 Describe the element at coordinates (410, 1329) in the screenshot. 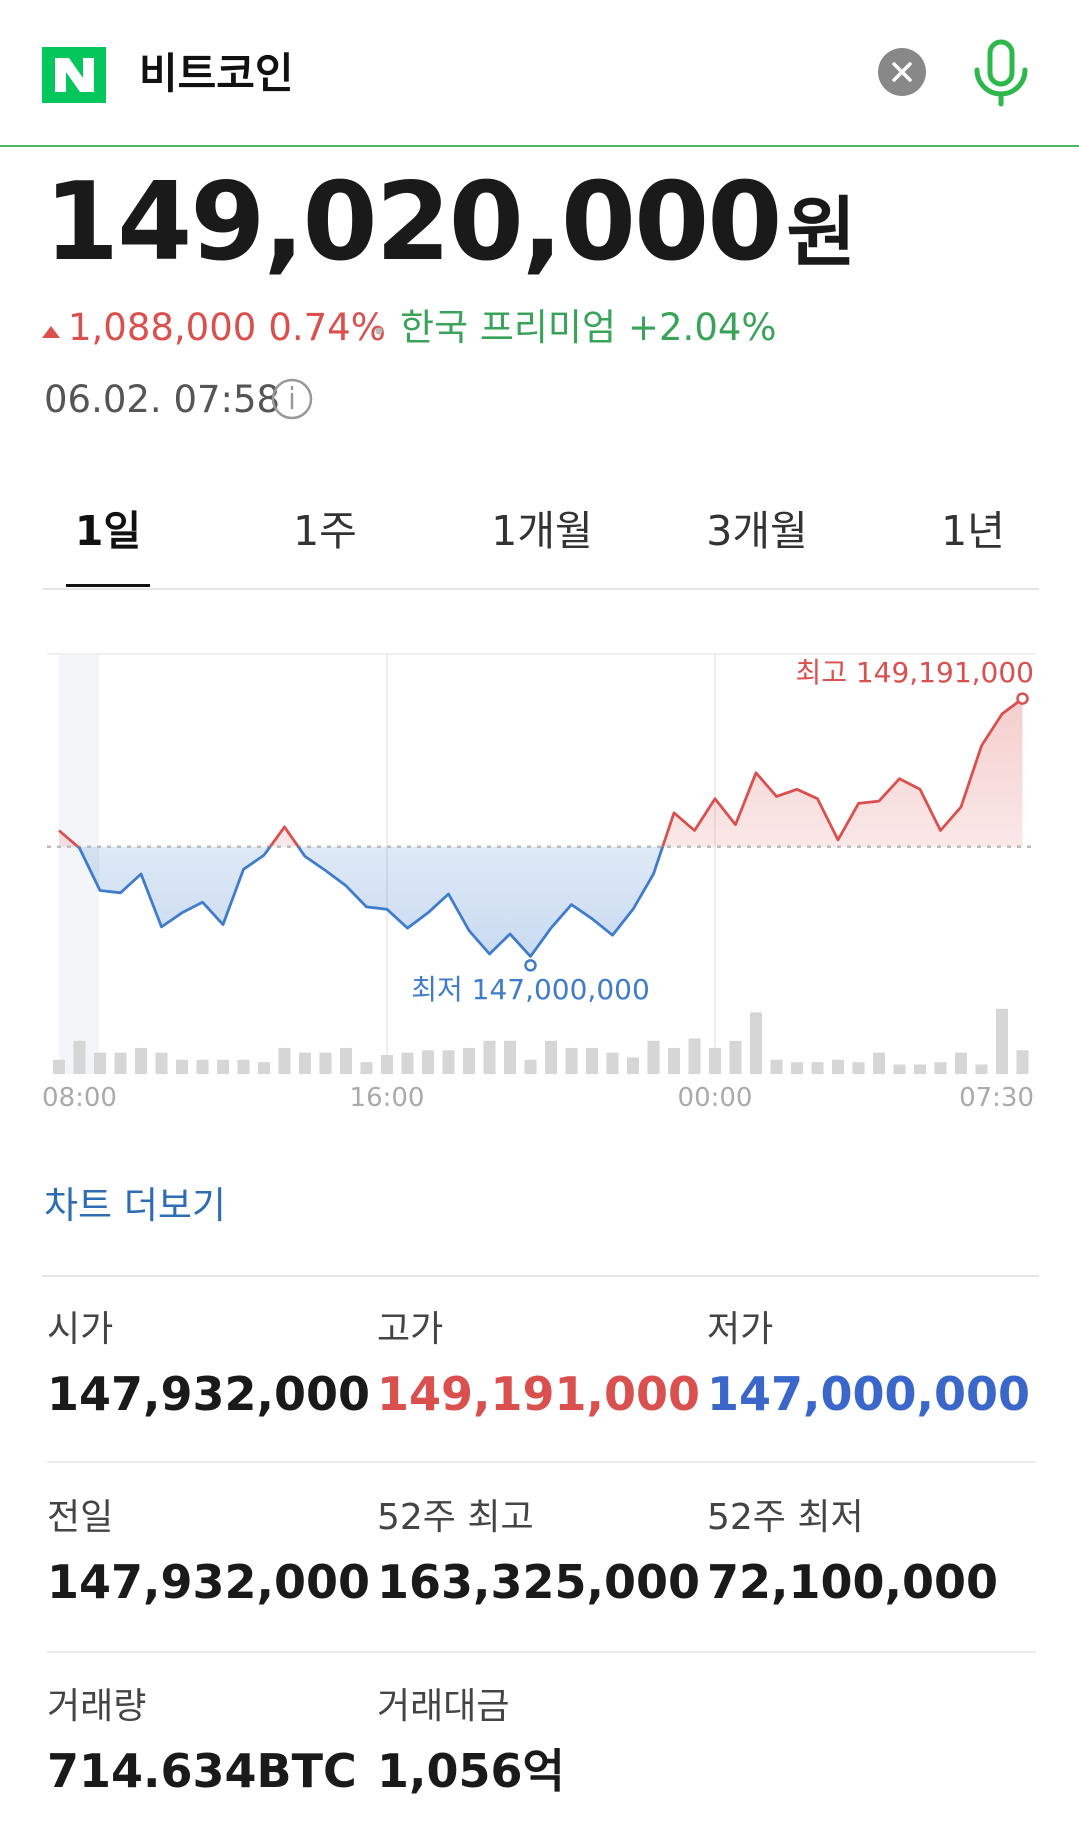

I see `stat-label: 고가` at that location.